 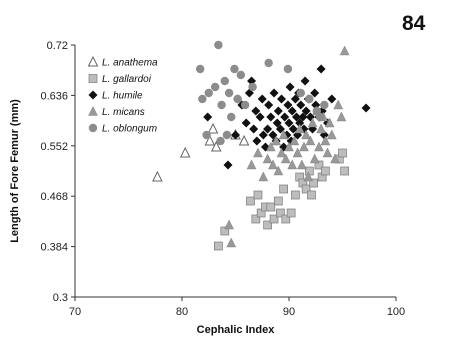 I want to click on y-tick-label: 0.72, so click(x=57, y=46).